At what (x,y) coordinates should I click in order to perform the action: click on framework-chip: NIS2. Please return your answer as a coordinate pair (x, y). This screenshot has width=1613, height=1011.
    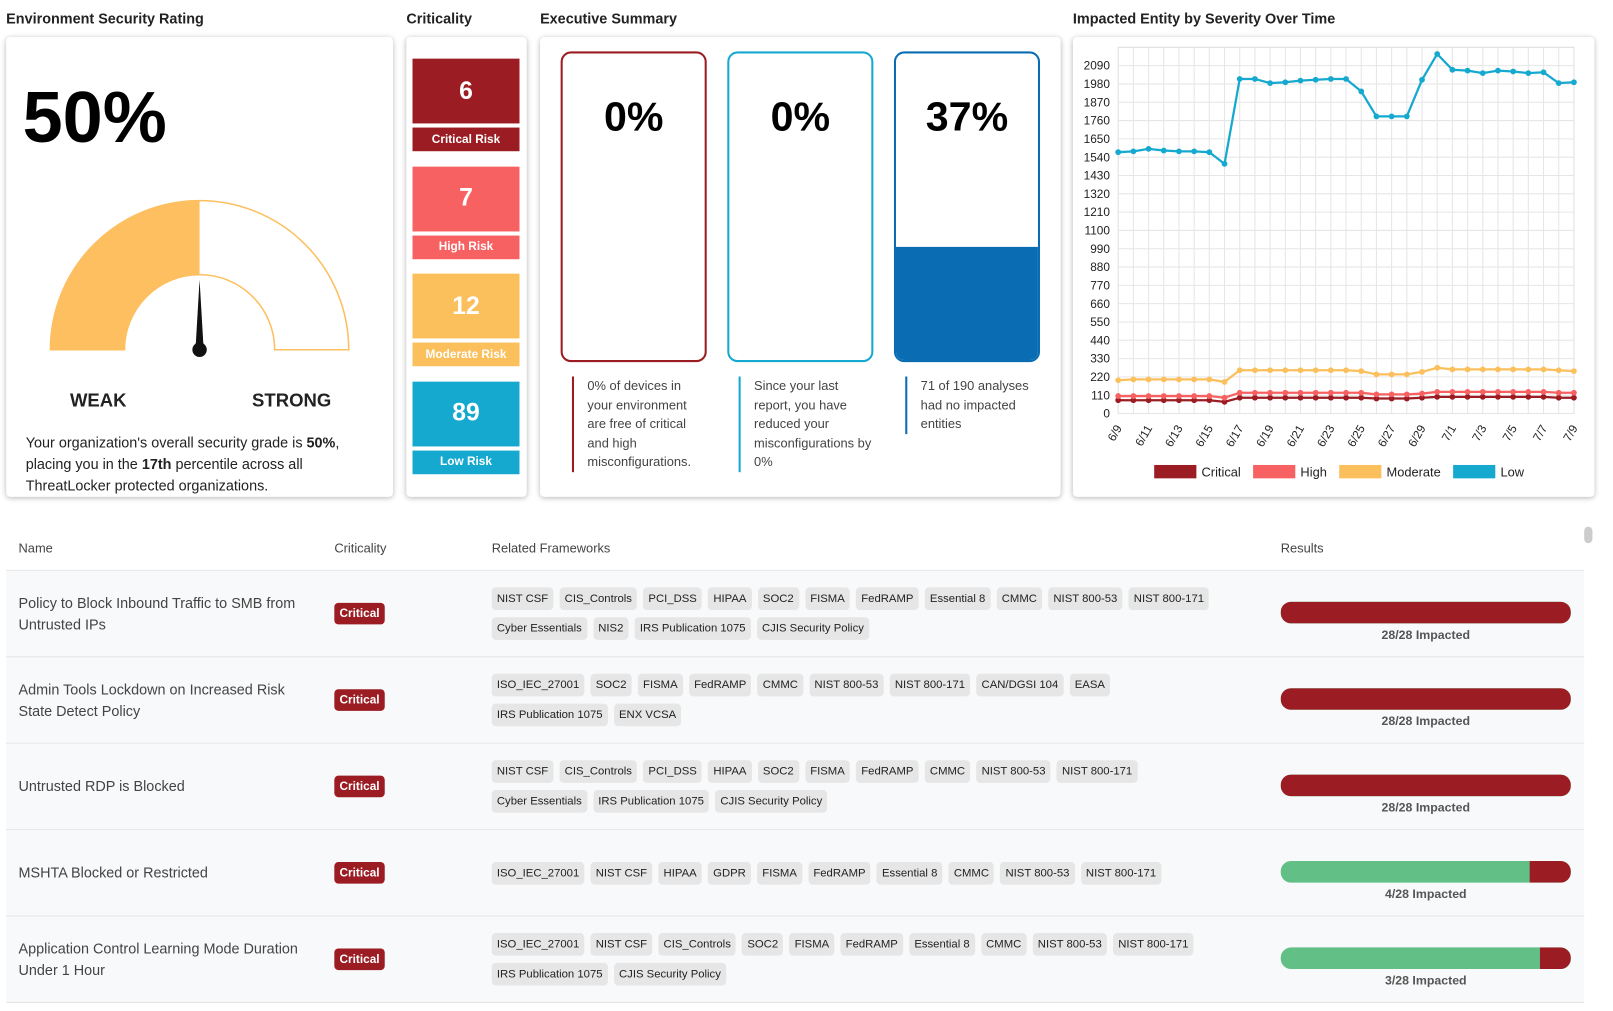
    Looking at the image, I should click on (611, 628).